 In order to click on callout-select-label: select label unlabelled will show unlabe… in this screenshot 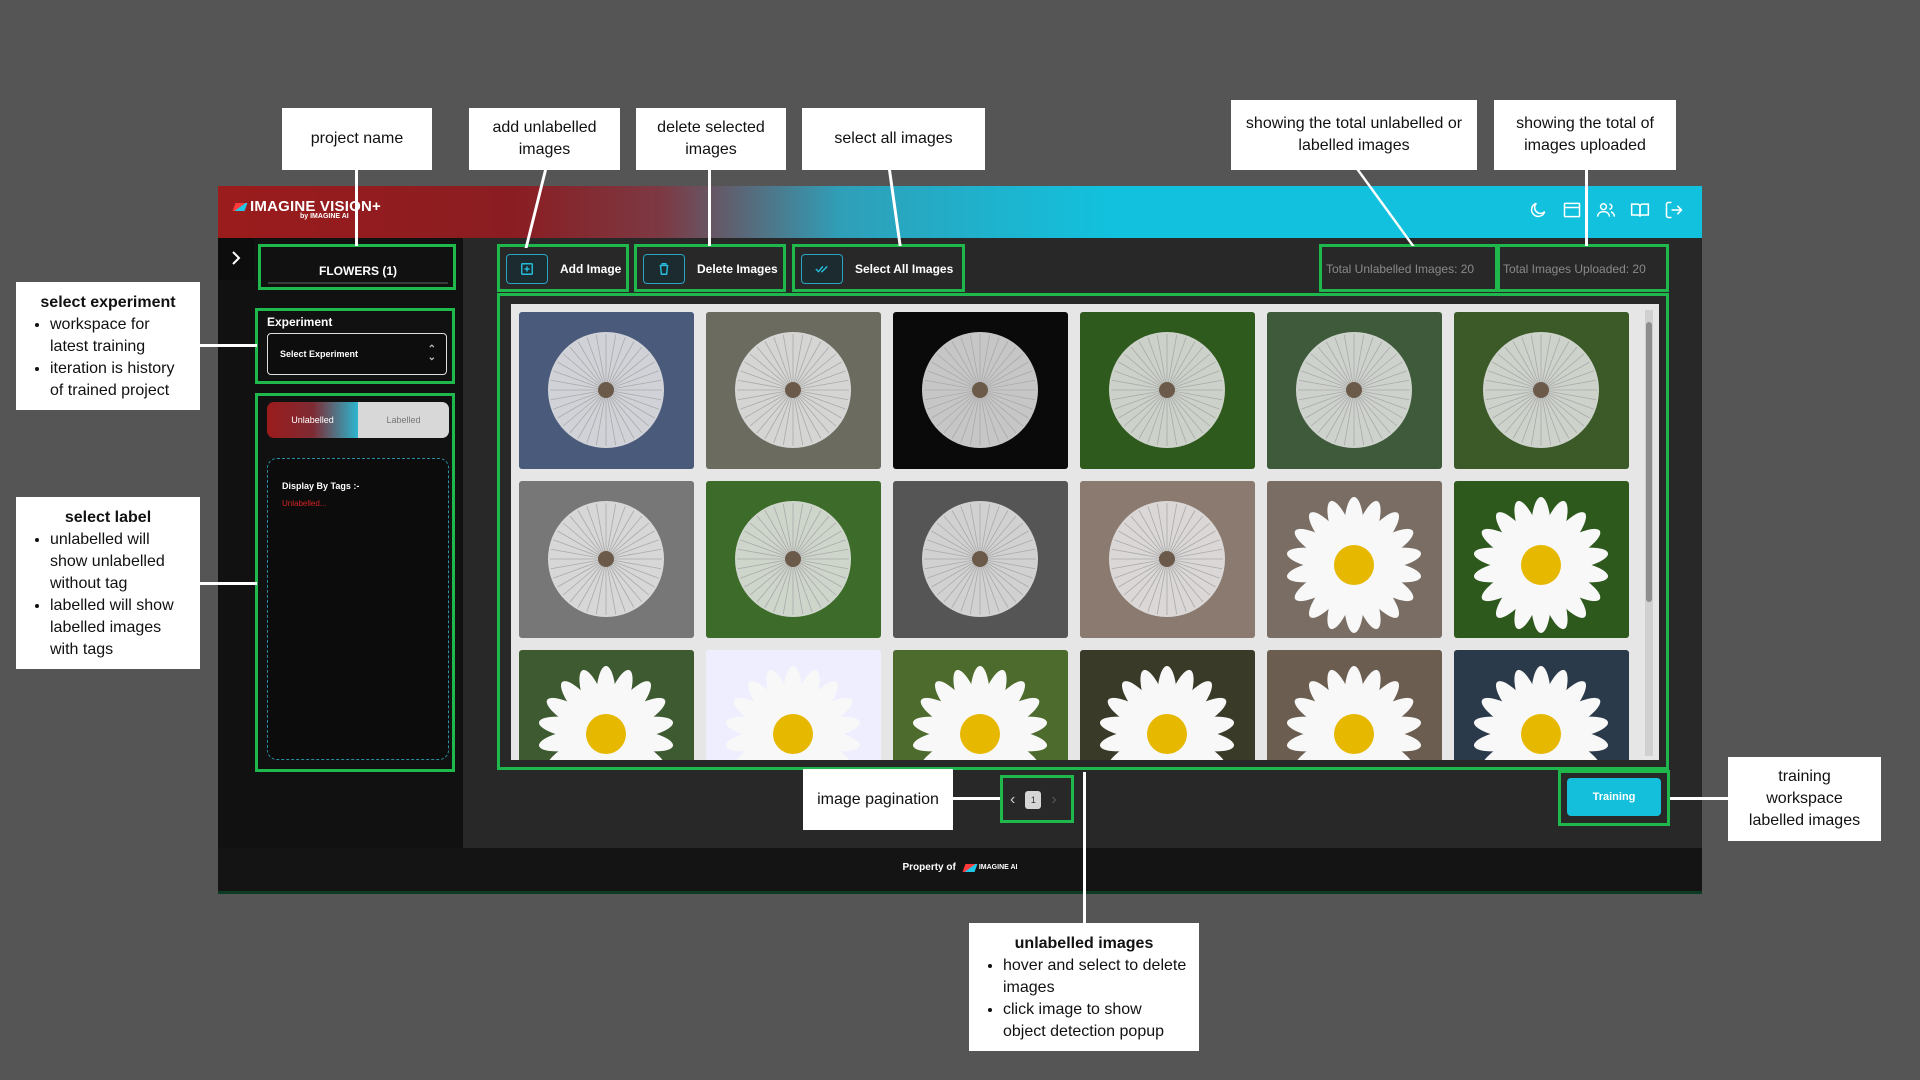, I will do `click(108, 583)`.